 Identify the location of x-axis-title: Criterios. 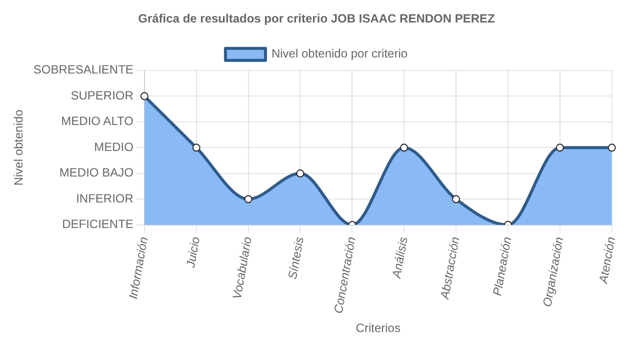
(378, 328).